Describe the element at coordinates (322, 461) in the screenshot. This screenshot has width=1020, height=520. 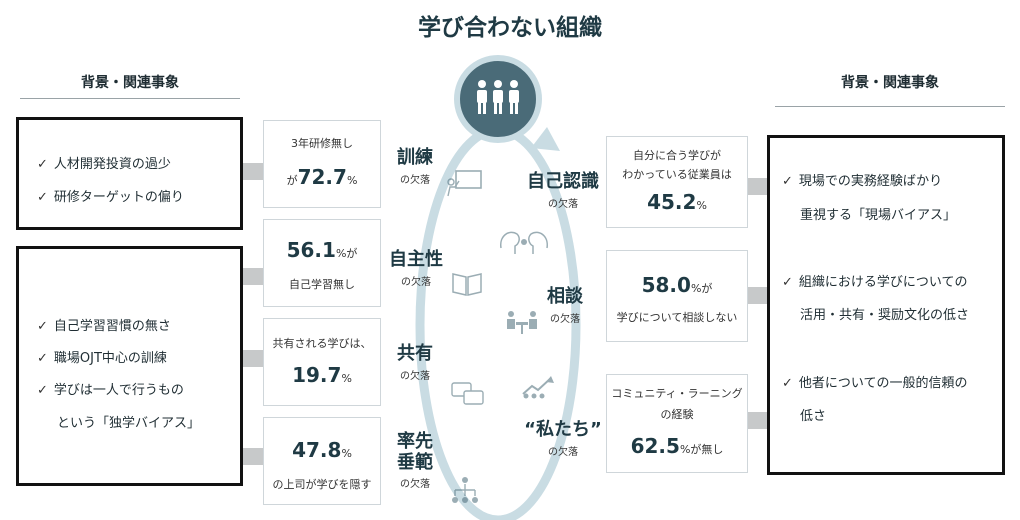
I see `stat-box: 47.8% の上司が学びを隠す` at that location.